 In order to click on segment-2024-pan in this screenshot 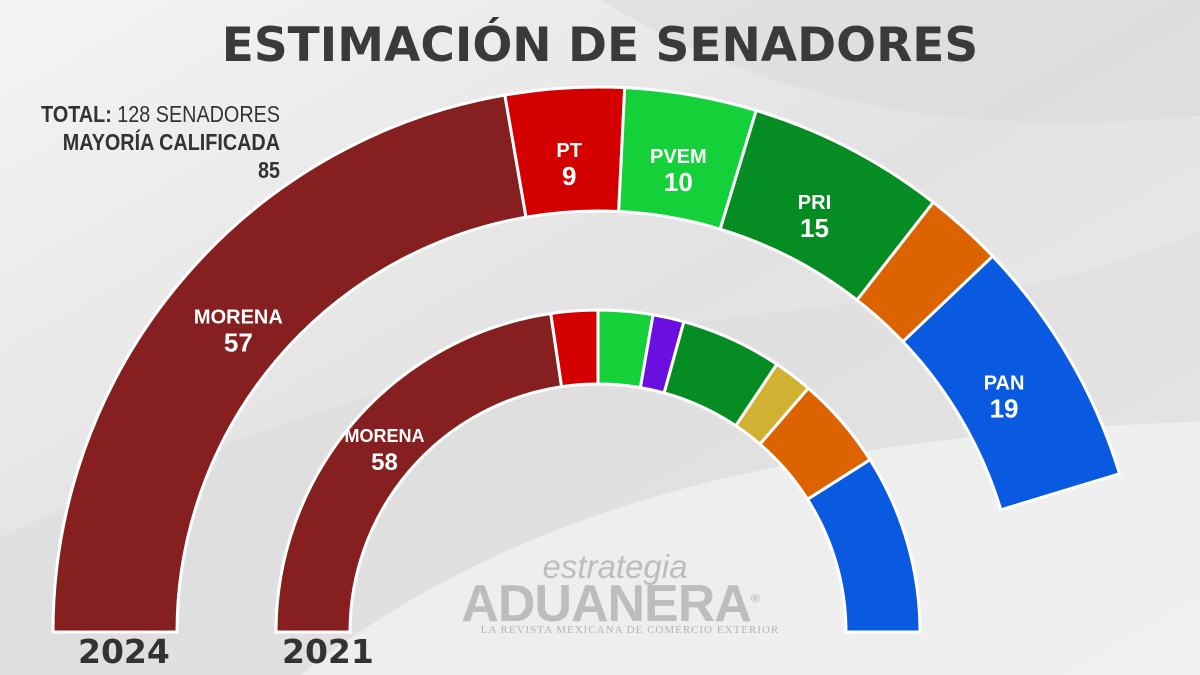, I will do `click(1011, 383)`.